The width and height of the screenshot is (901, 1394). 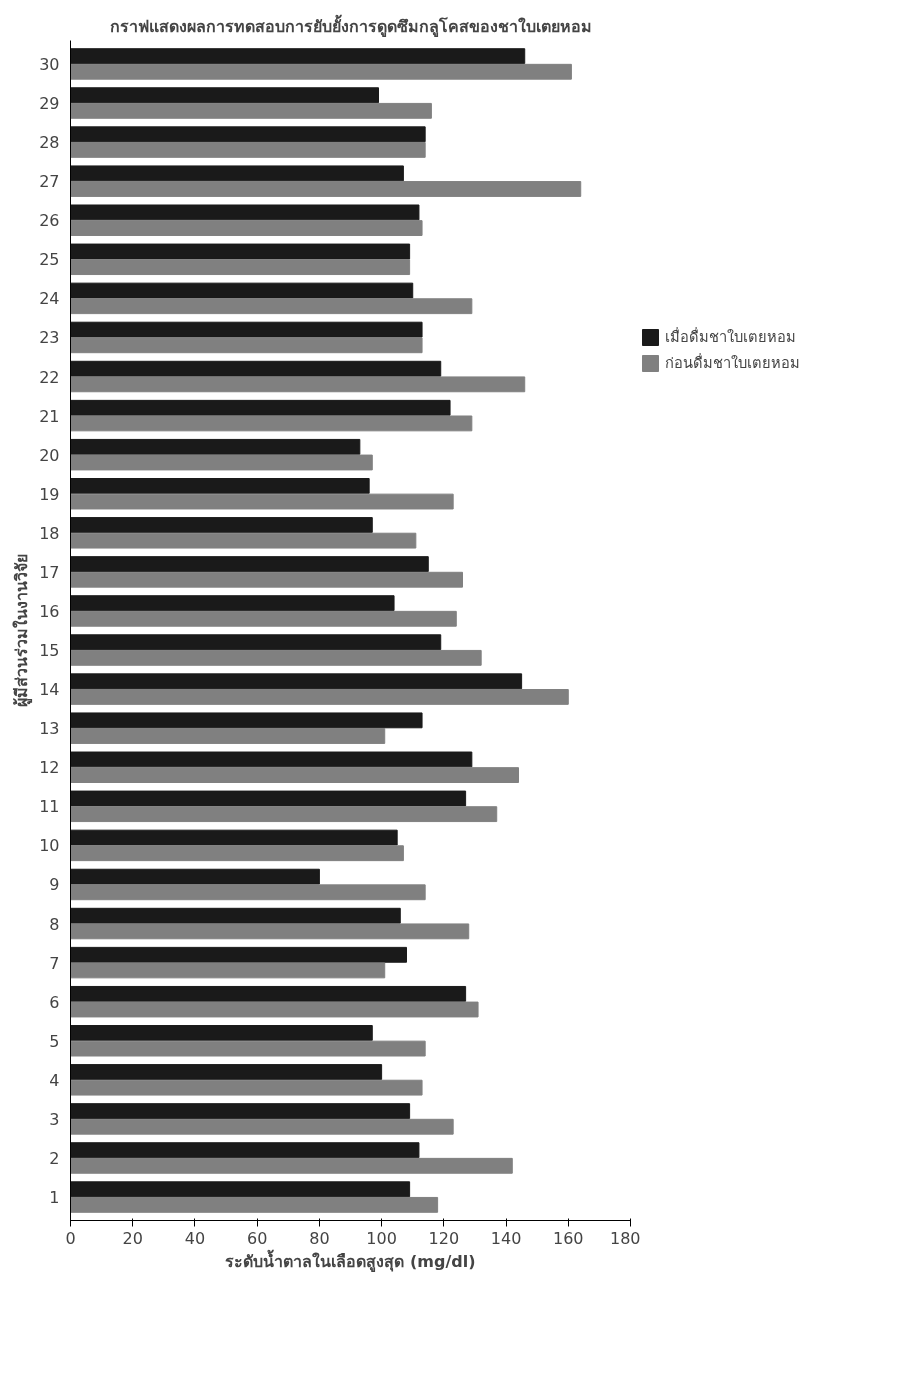 I want to click on x-tick-label: 80, so click(x=319, y=1238).